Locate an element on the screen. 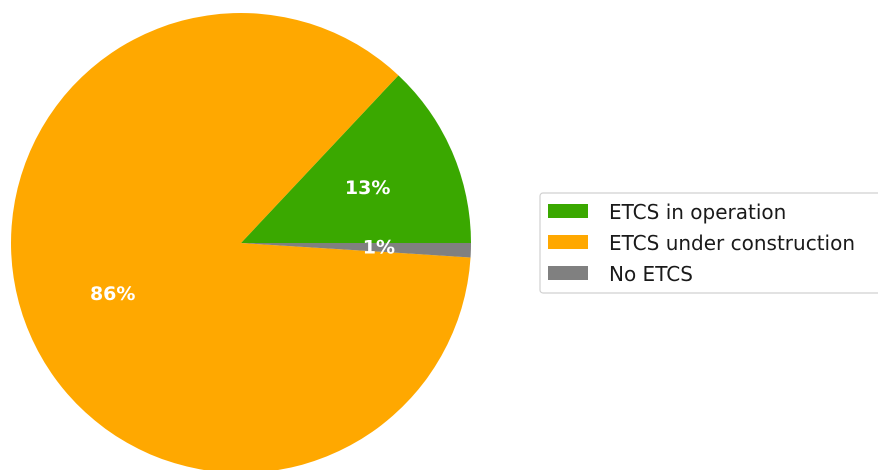 This screenshot has height=470, width=878. legend-frame is located at coordinates (708, 243).